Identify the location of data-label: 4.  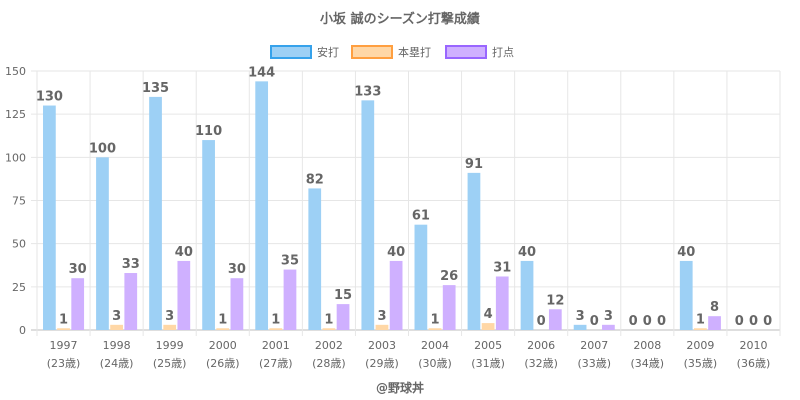
(488, 314).